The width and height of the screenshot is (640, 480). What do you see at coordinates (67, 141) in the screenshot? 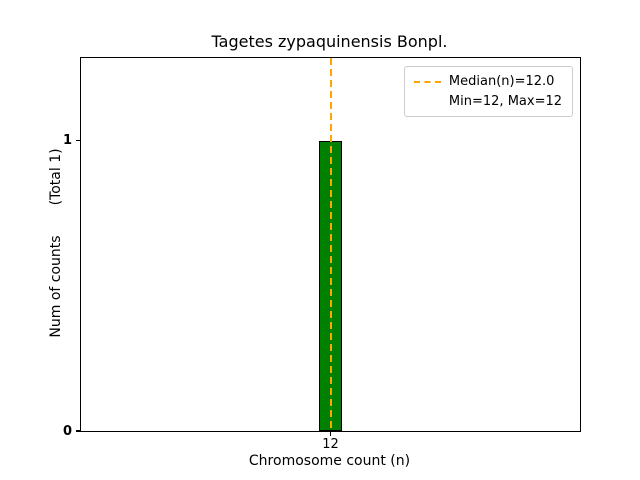
I see `y-tick-label: 1` at bounding box center [67, 141].